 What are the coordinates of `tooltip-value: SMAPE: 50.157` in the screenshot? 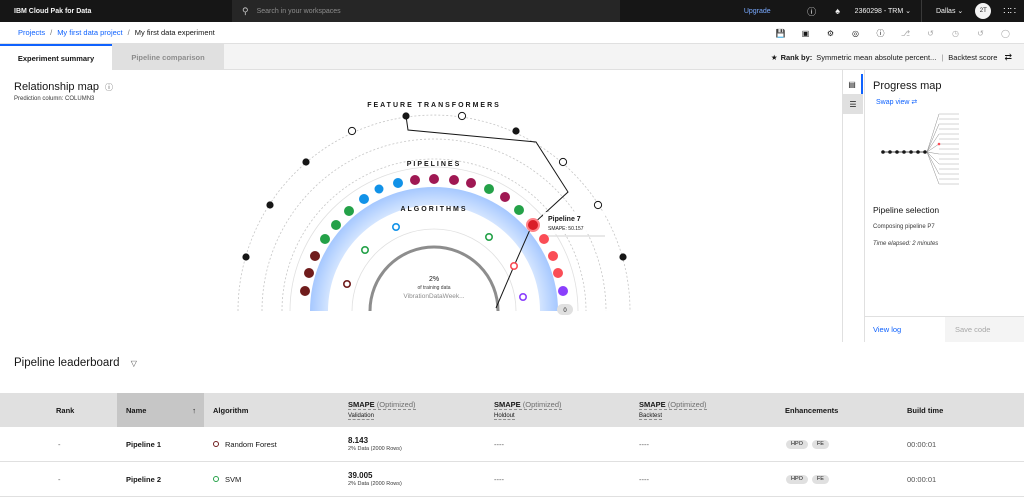 It's located at (566, 229).